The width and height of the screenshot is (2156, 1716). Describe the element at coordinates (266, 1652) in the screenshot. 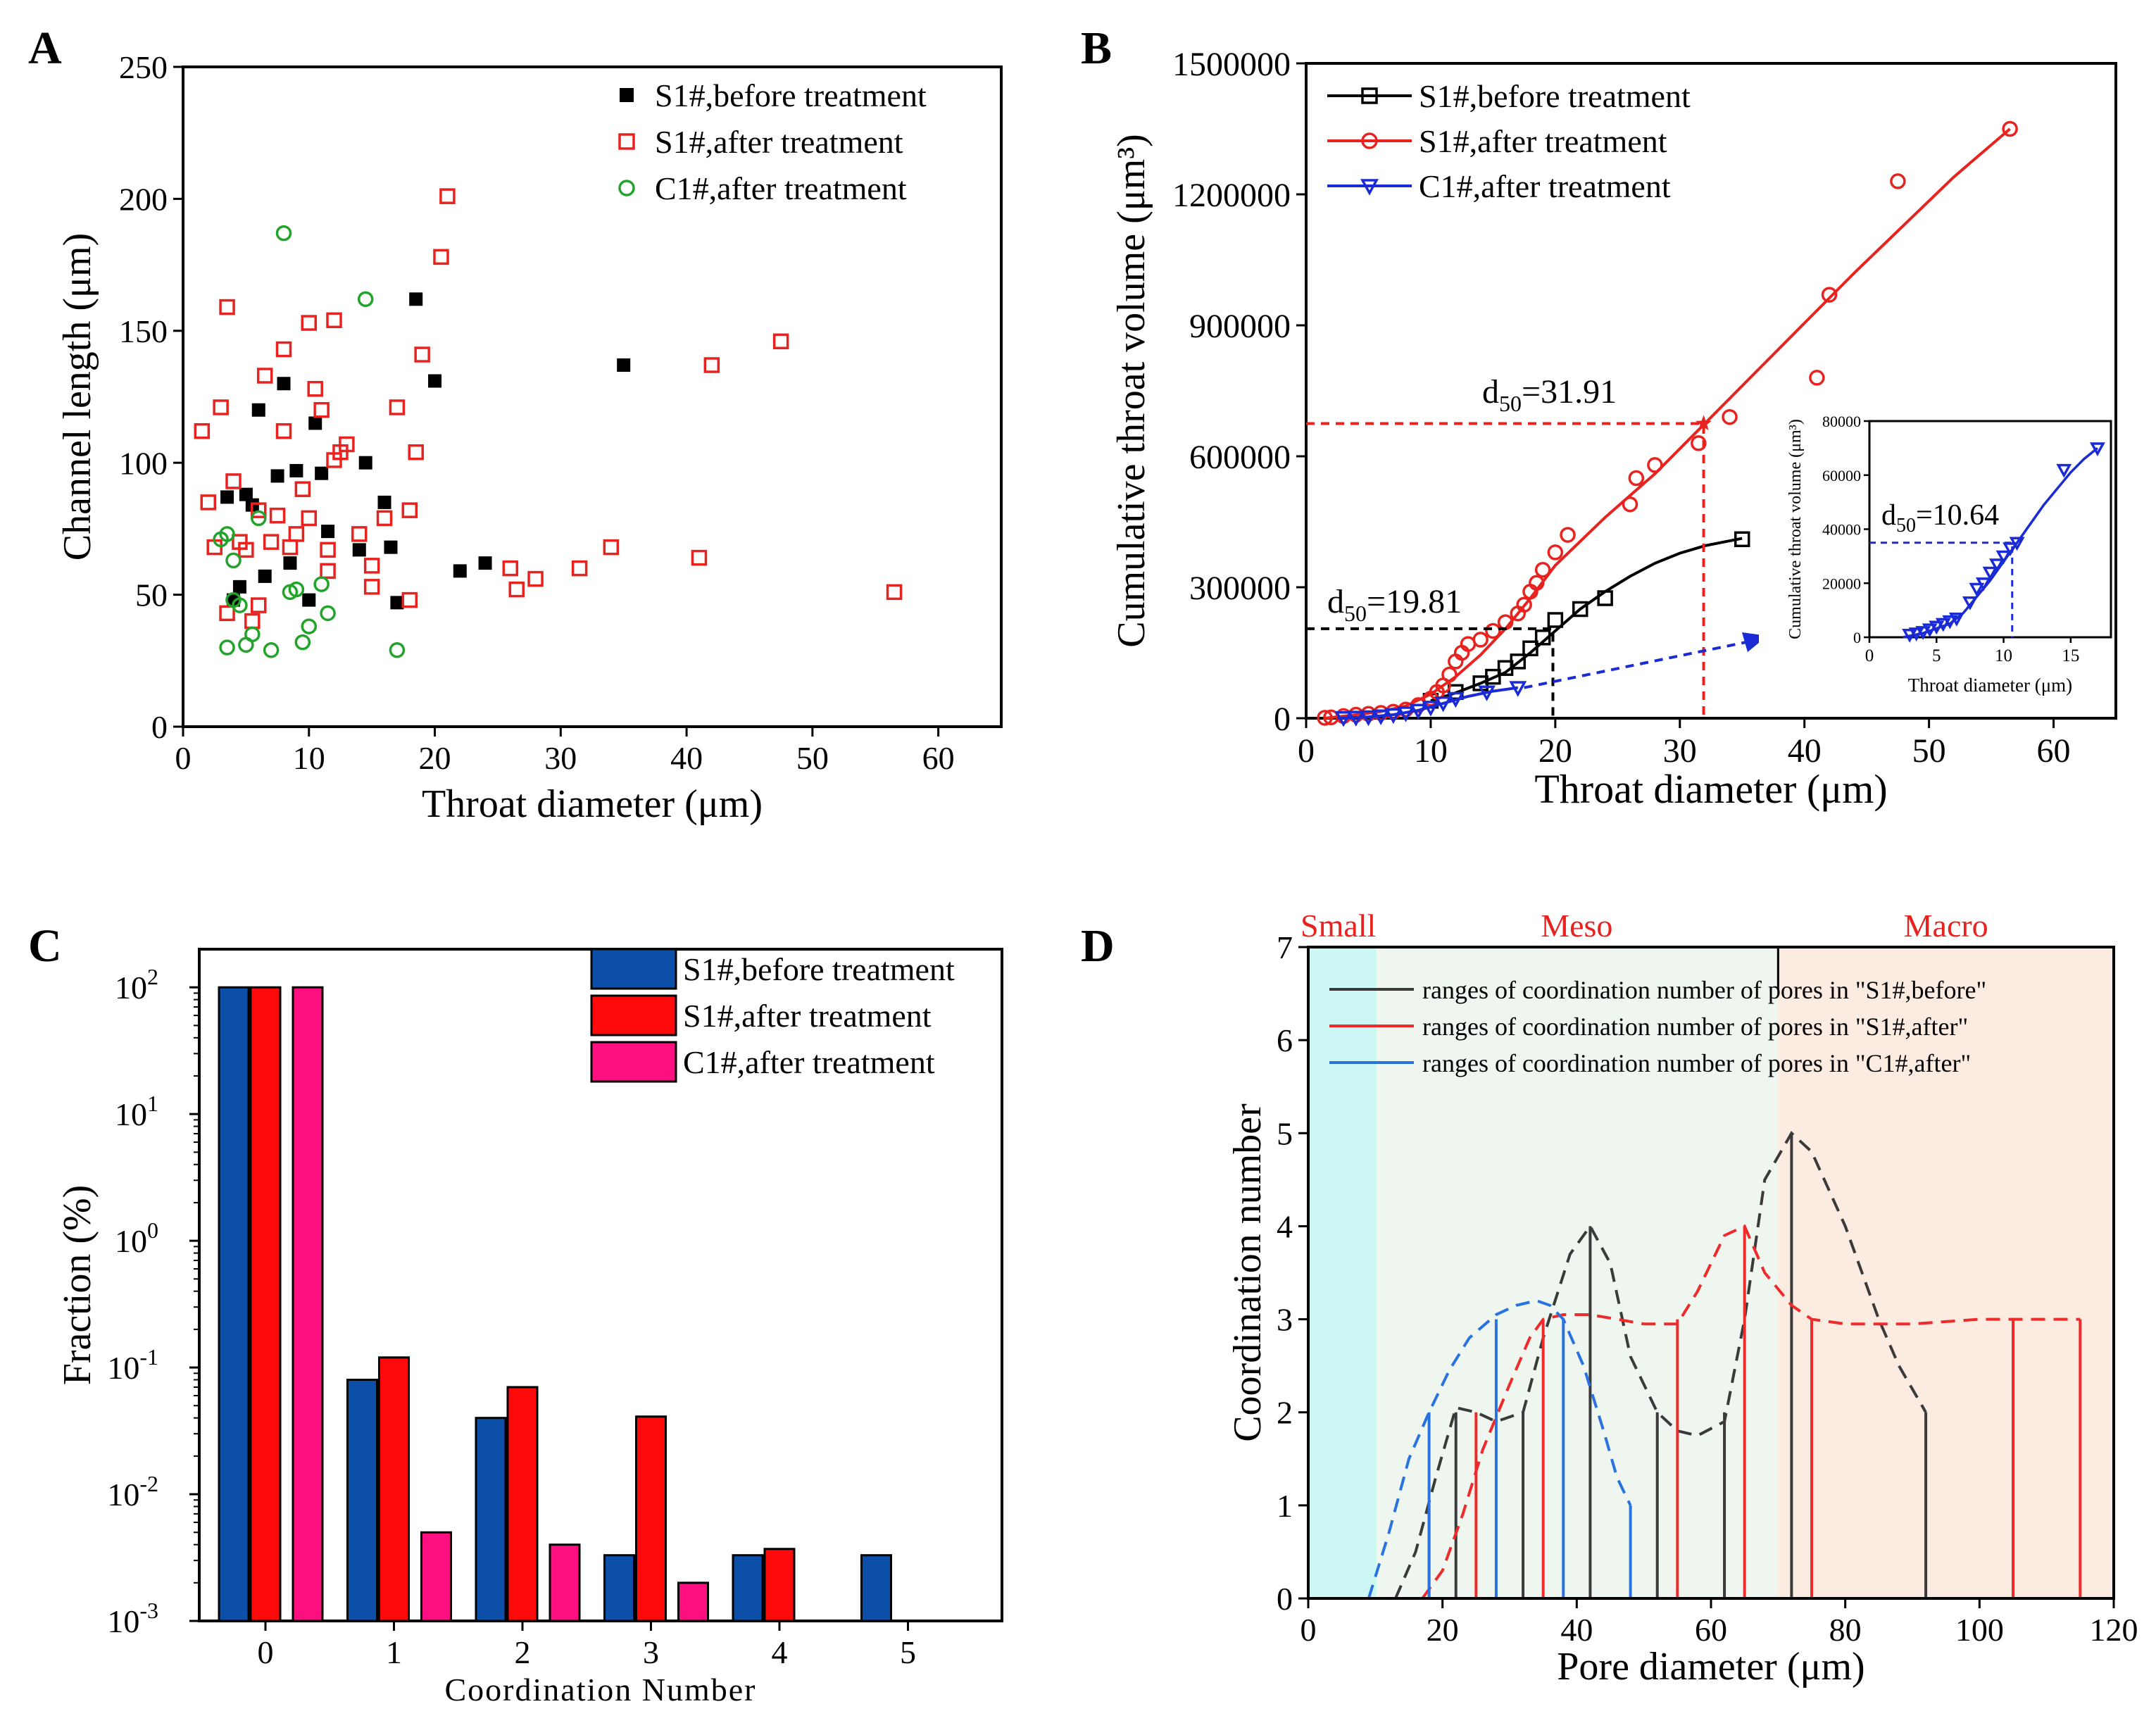

I see `c-x-tick-label: 0` at that location.